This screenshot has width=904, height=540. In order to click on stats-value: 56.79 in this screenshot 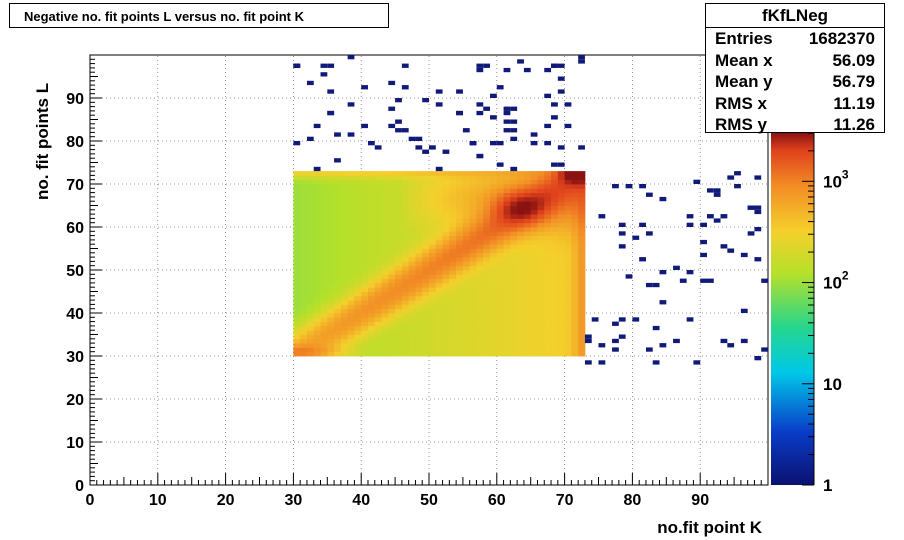, I will do `click(853, 81)`.